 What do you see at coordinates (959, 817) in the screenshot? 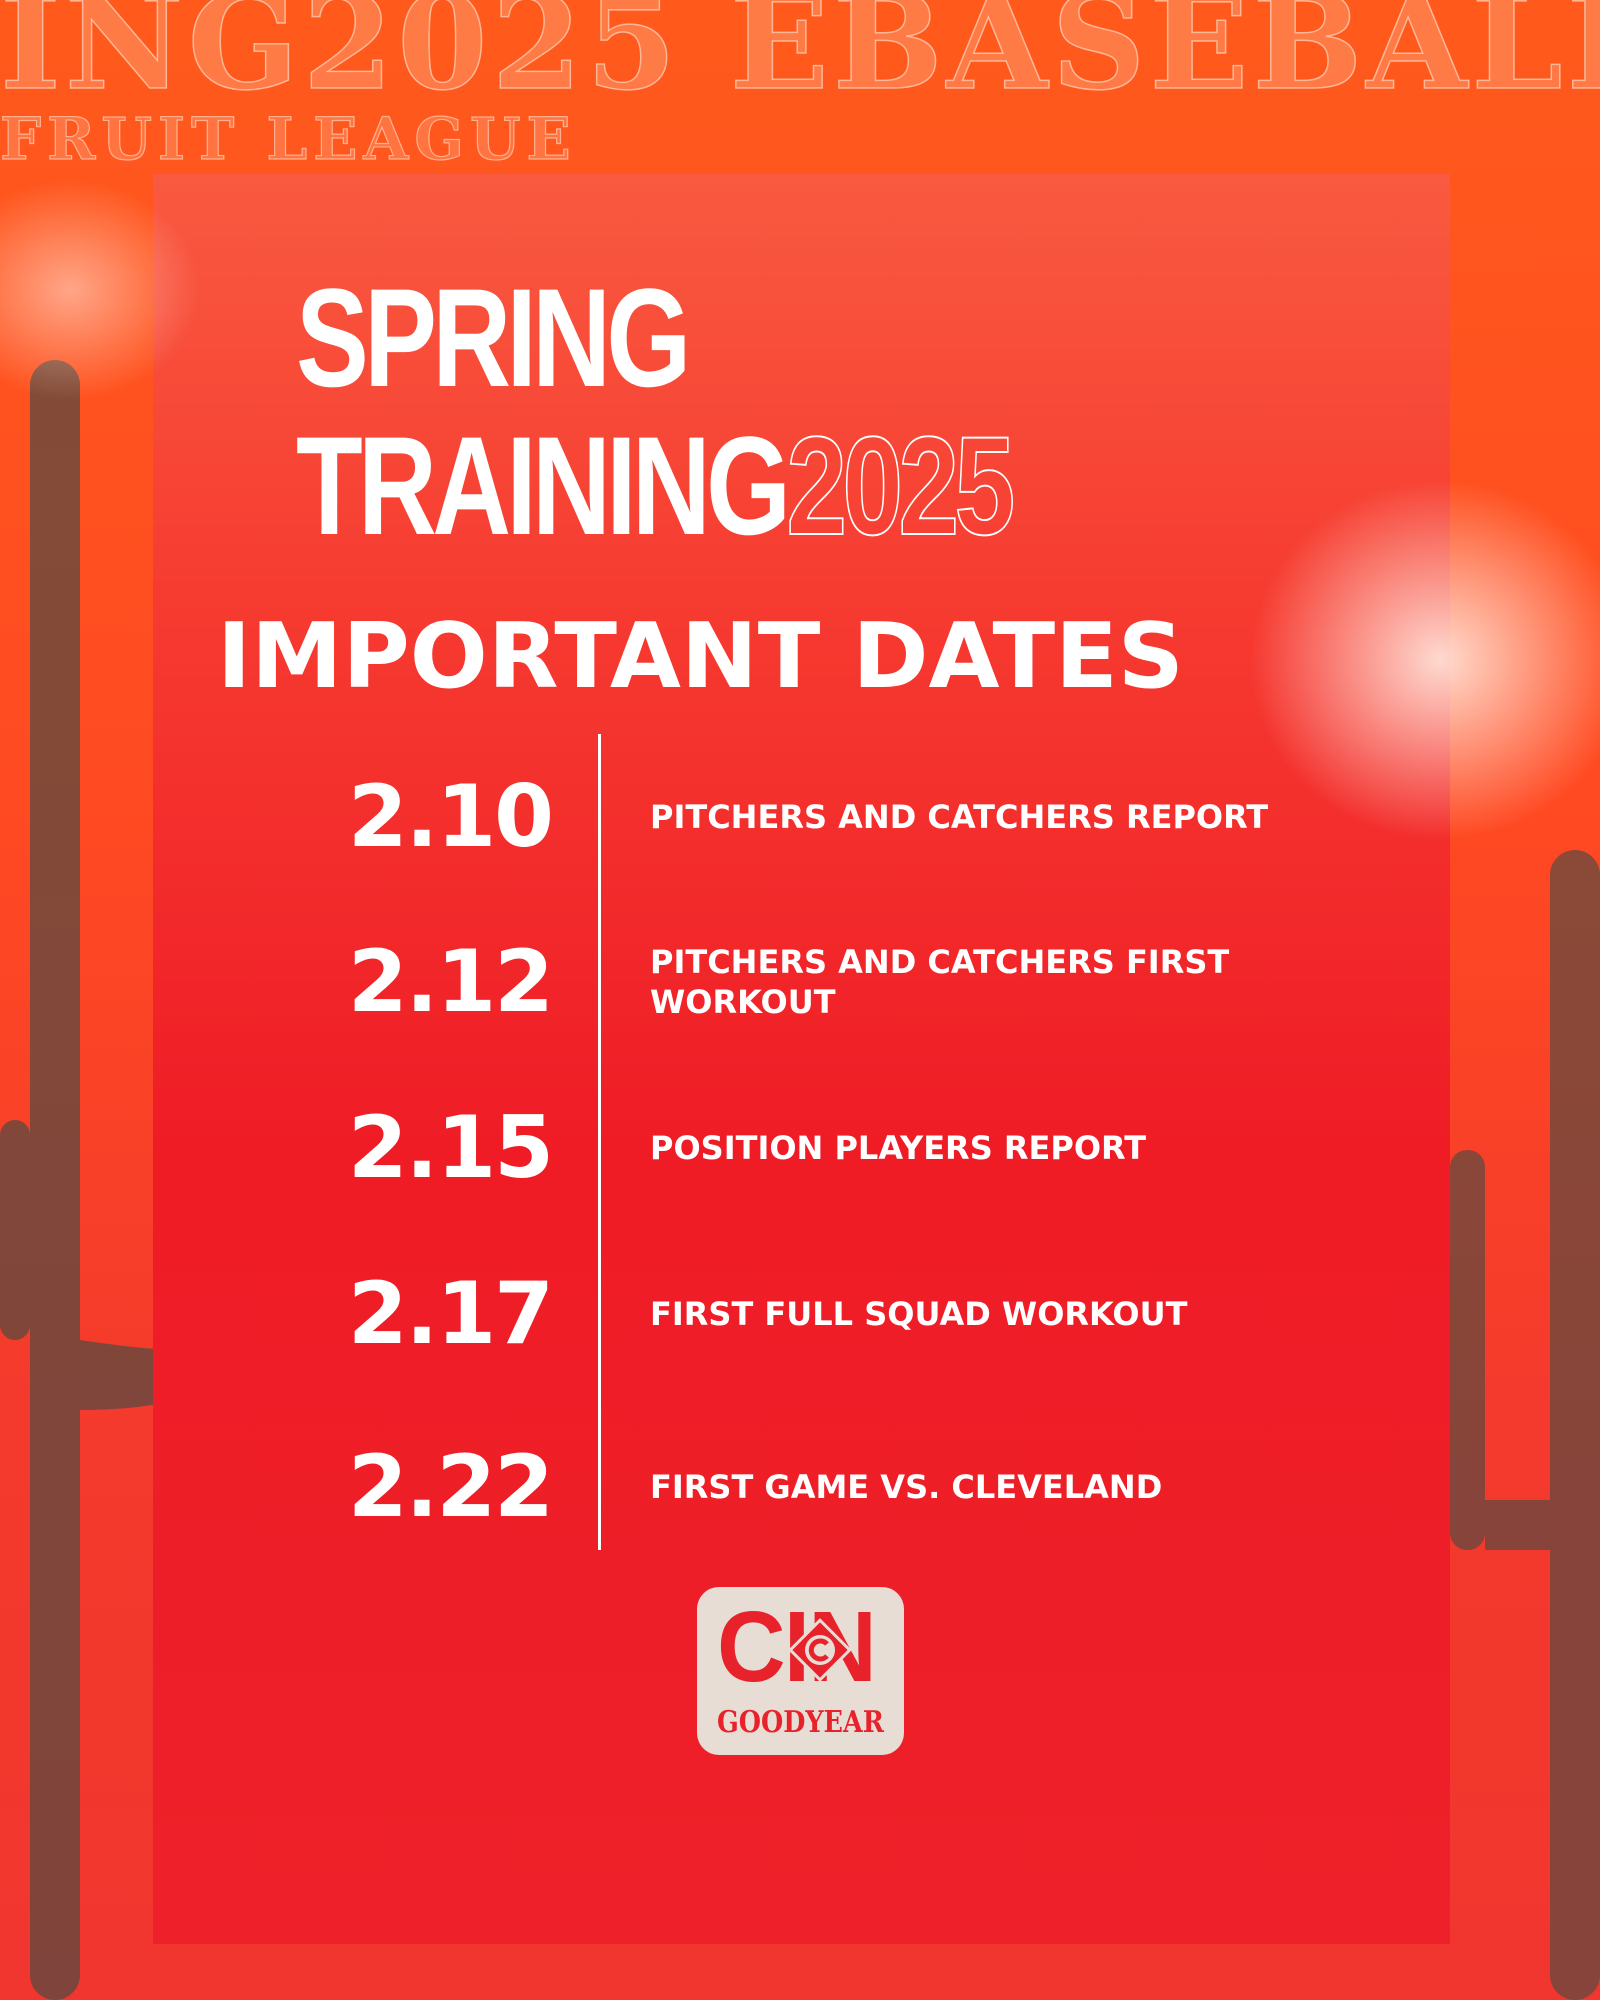
I see `date-event: PITCHERS AND CATCHERS REPORT` at bounding box center [959, 817].